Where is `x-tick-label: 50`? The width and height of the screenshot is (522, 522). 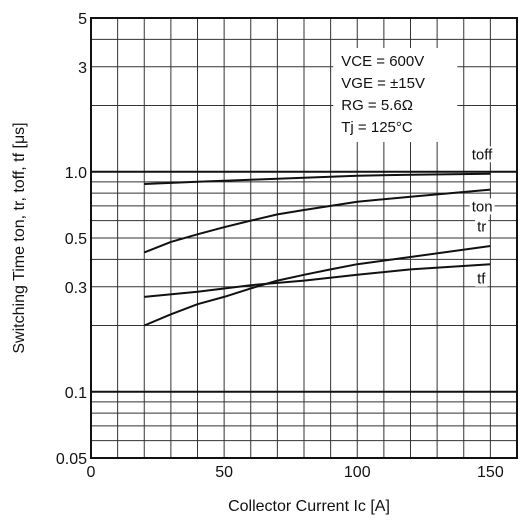 x-tick-label: 50 is located at coordinates (224, 472).